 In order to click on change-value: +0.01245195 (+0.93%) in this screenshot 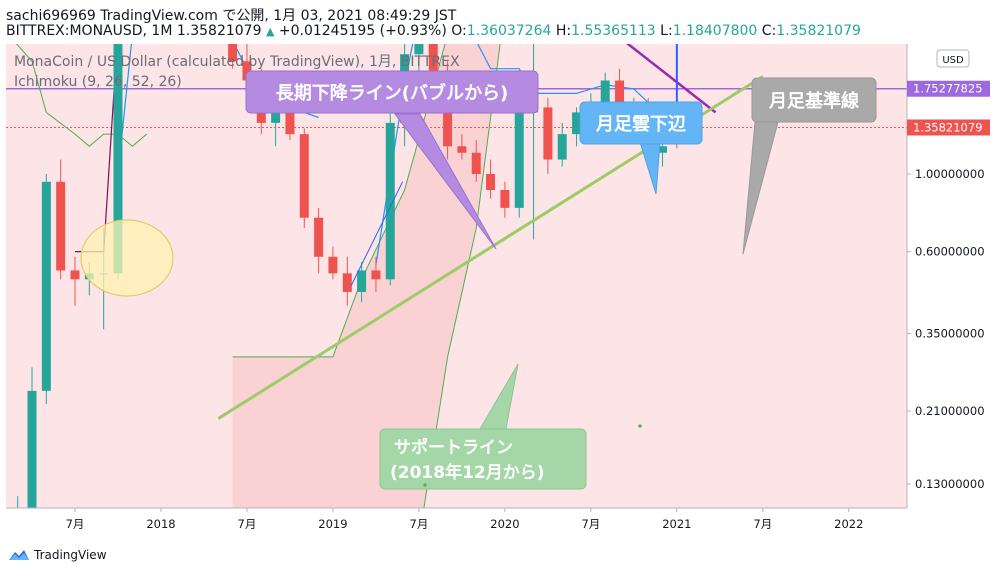, I will do `click(362, 31)`.